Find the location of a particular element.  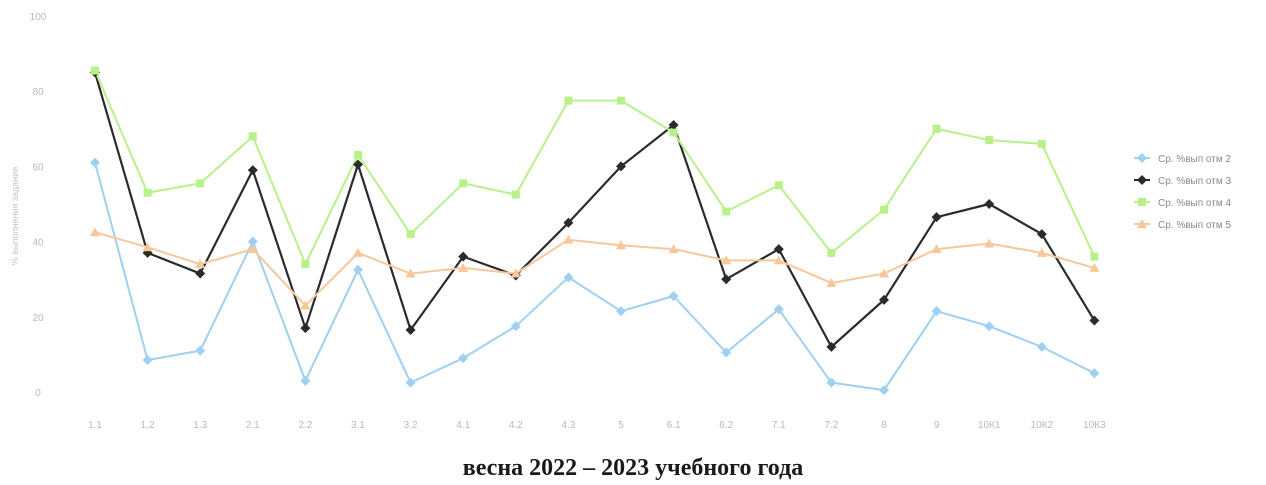

x-tick-label: 4.3 is located at coordinates (568, 425).